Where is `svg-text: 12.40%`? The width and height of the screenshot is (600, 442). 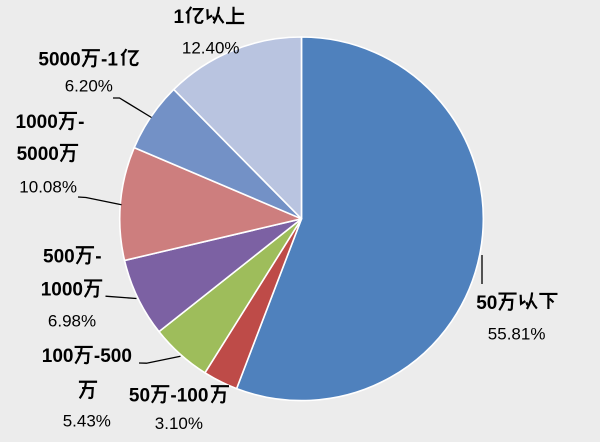
svg-text: 12.40% is located at coordinates (211, 48).